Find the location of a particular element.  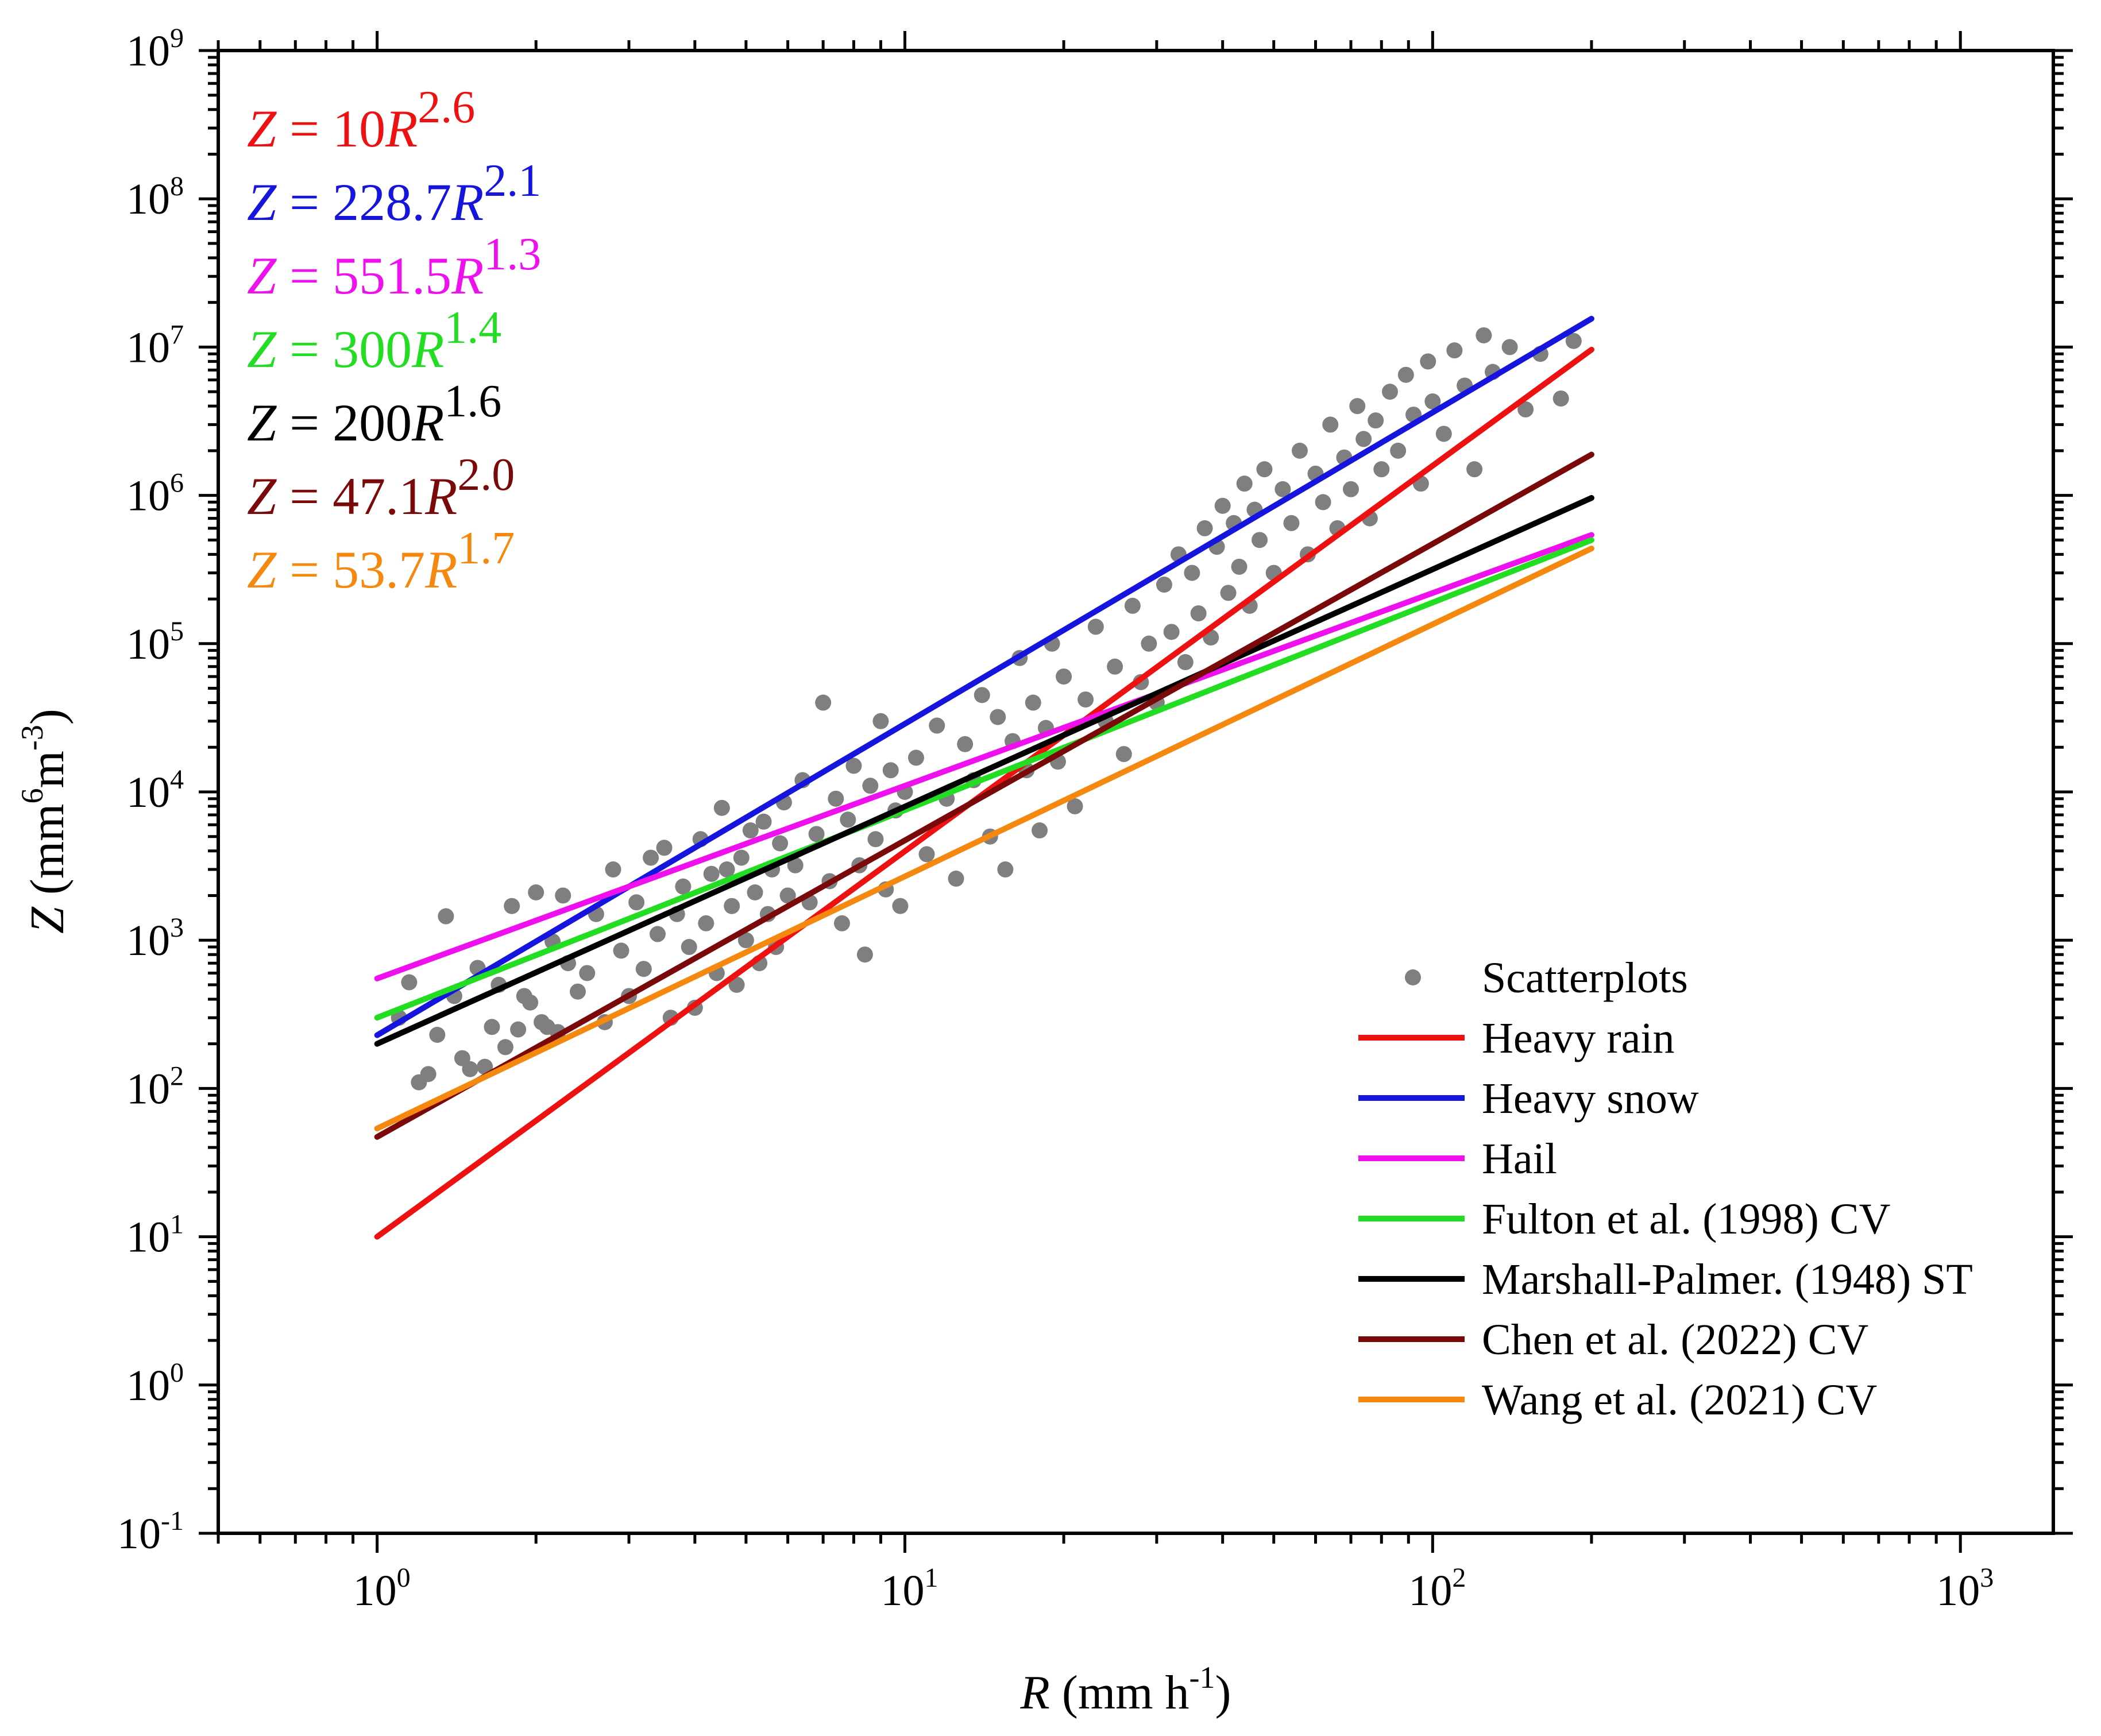

legend-label: Heavy rain is located at coordinates (1578, 1038).